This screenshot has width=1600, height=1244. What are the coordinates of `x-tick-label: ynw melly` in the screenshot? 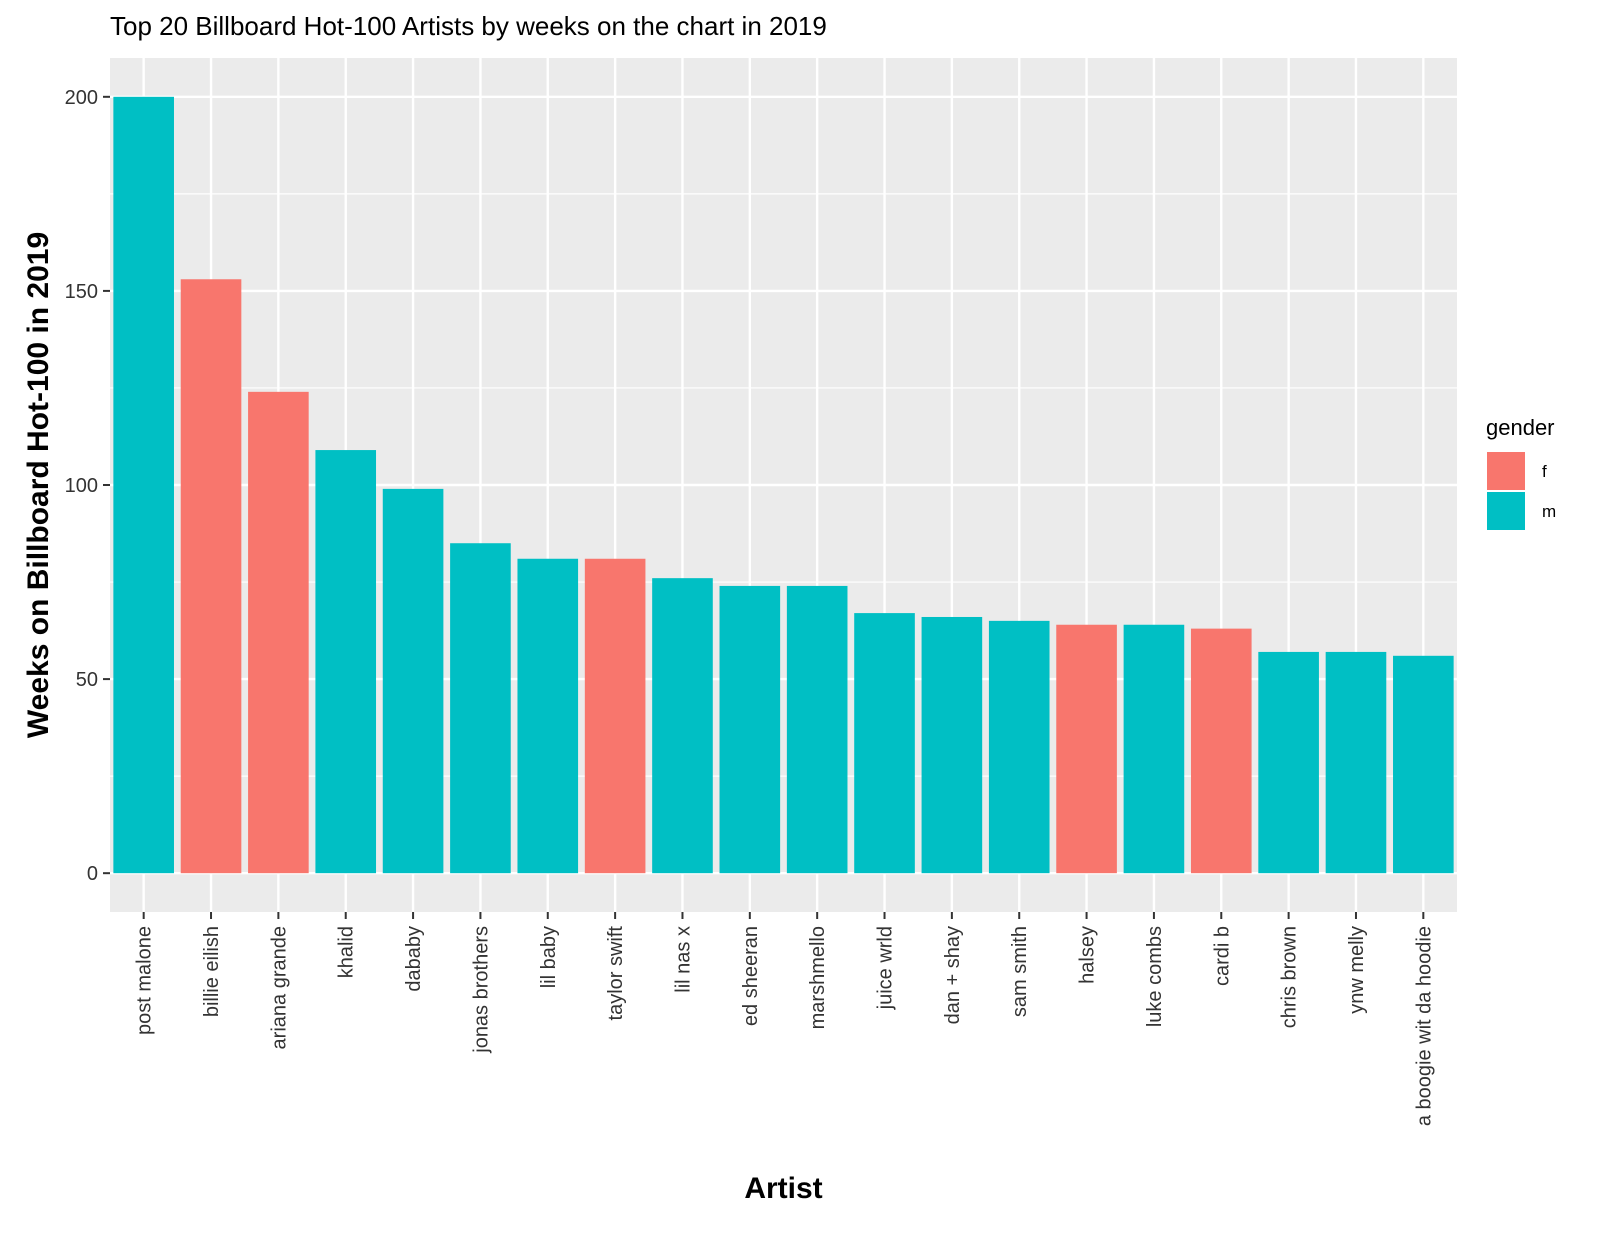 It's located at (1357, 970).